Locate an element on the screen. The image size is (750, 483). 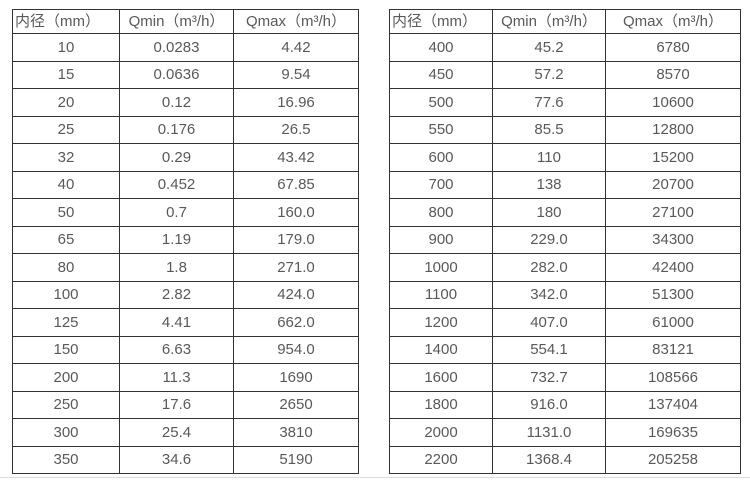
table-row: 50 0.7 160.0 is located at coordinates (185, 212).